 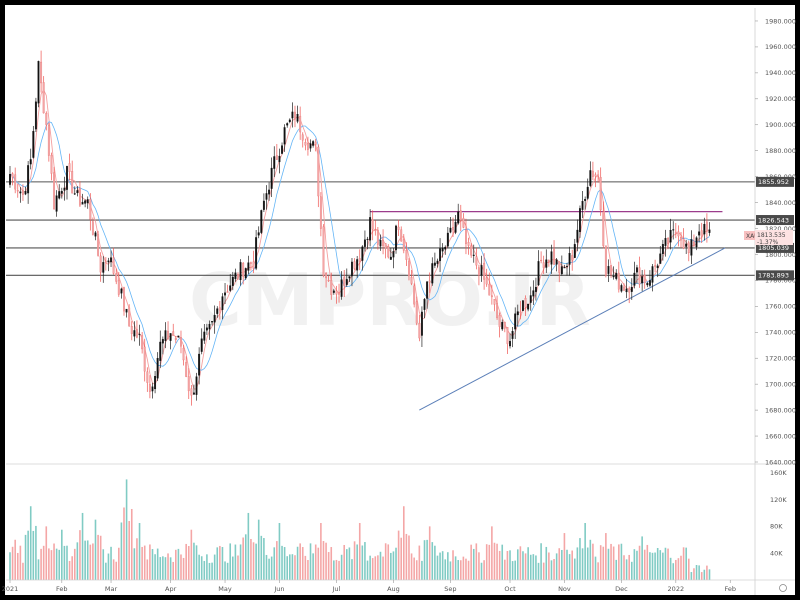 I want to click on time-tick-label: 2022, so click(x=676, y=589).